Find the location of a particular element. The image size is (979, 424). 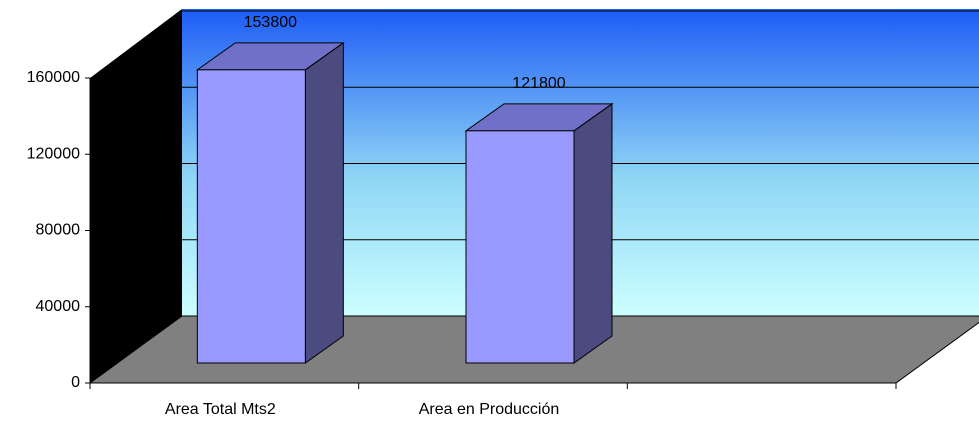

x-tick-label: Area en Producción is located at coordinates (489, 409).